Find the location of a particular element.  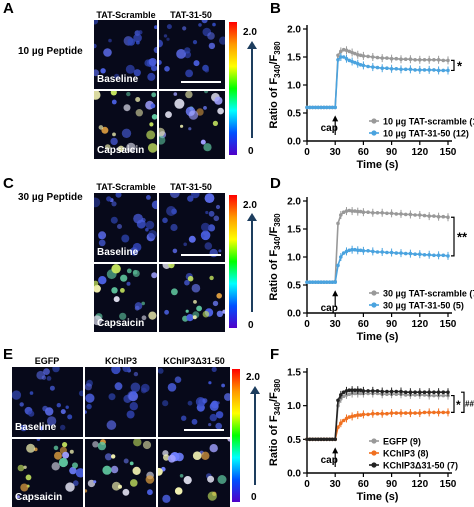

micrograph-e-kchip3-capsaicin is located at coordinates (120, 473).